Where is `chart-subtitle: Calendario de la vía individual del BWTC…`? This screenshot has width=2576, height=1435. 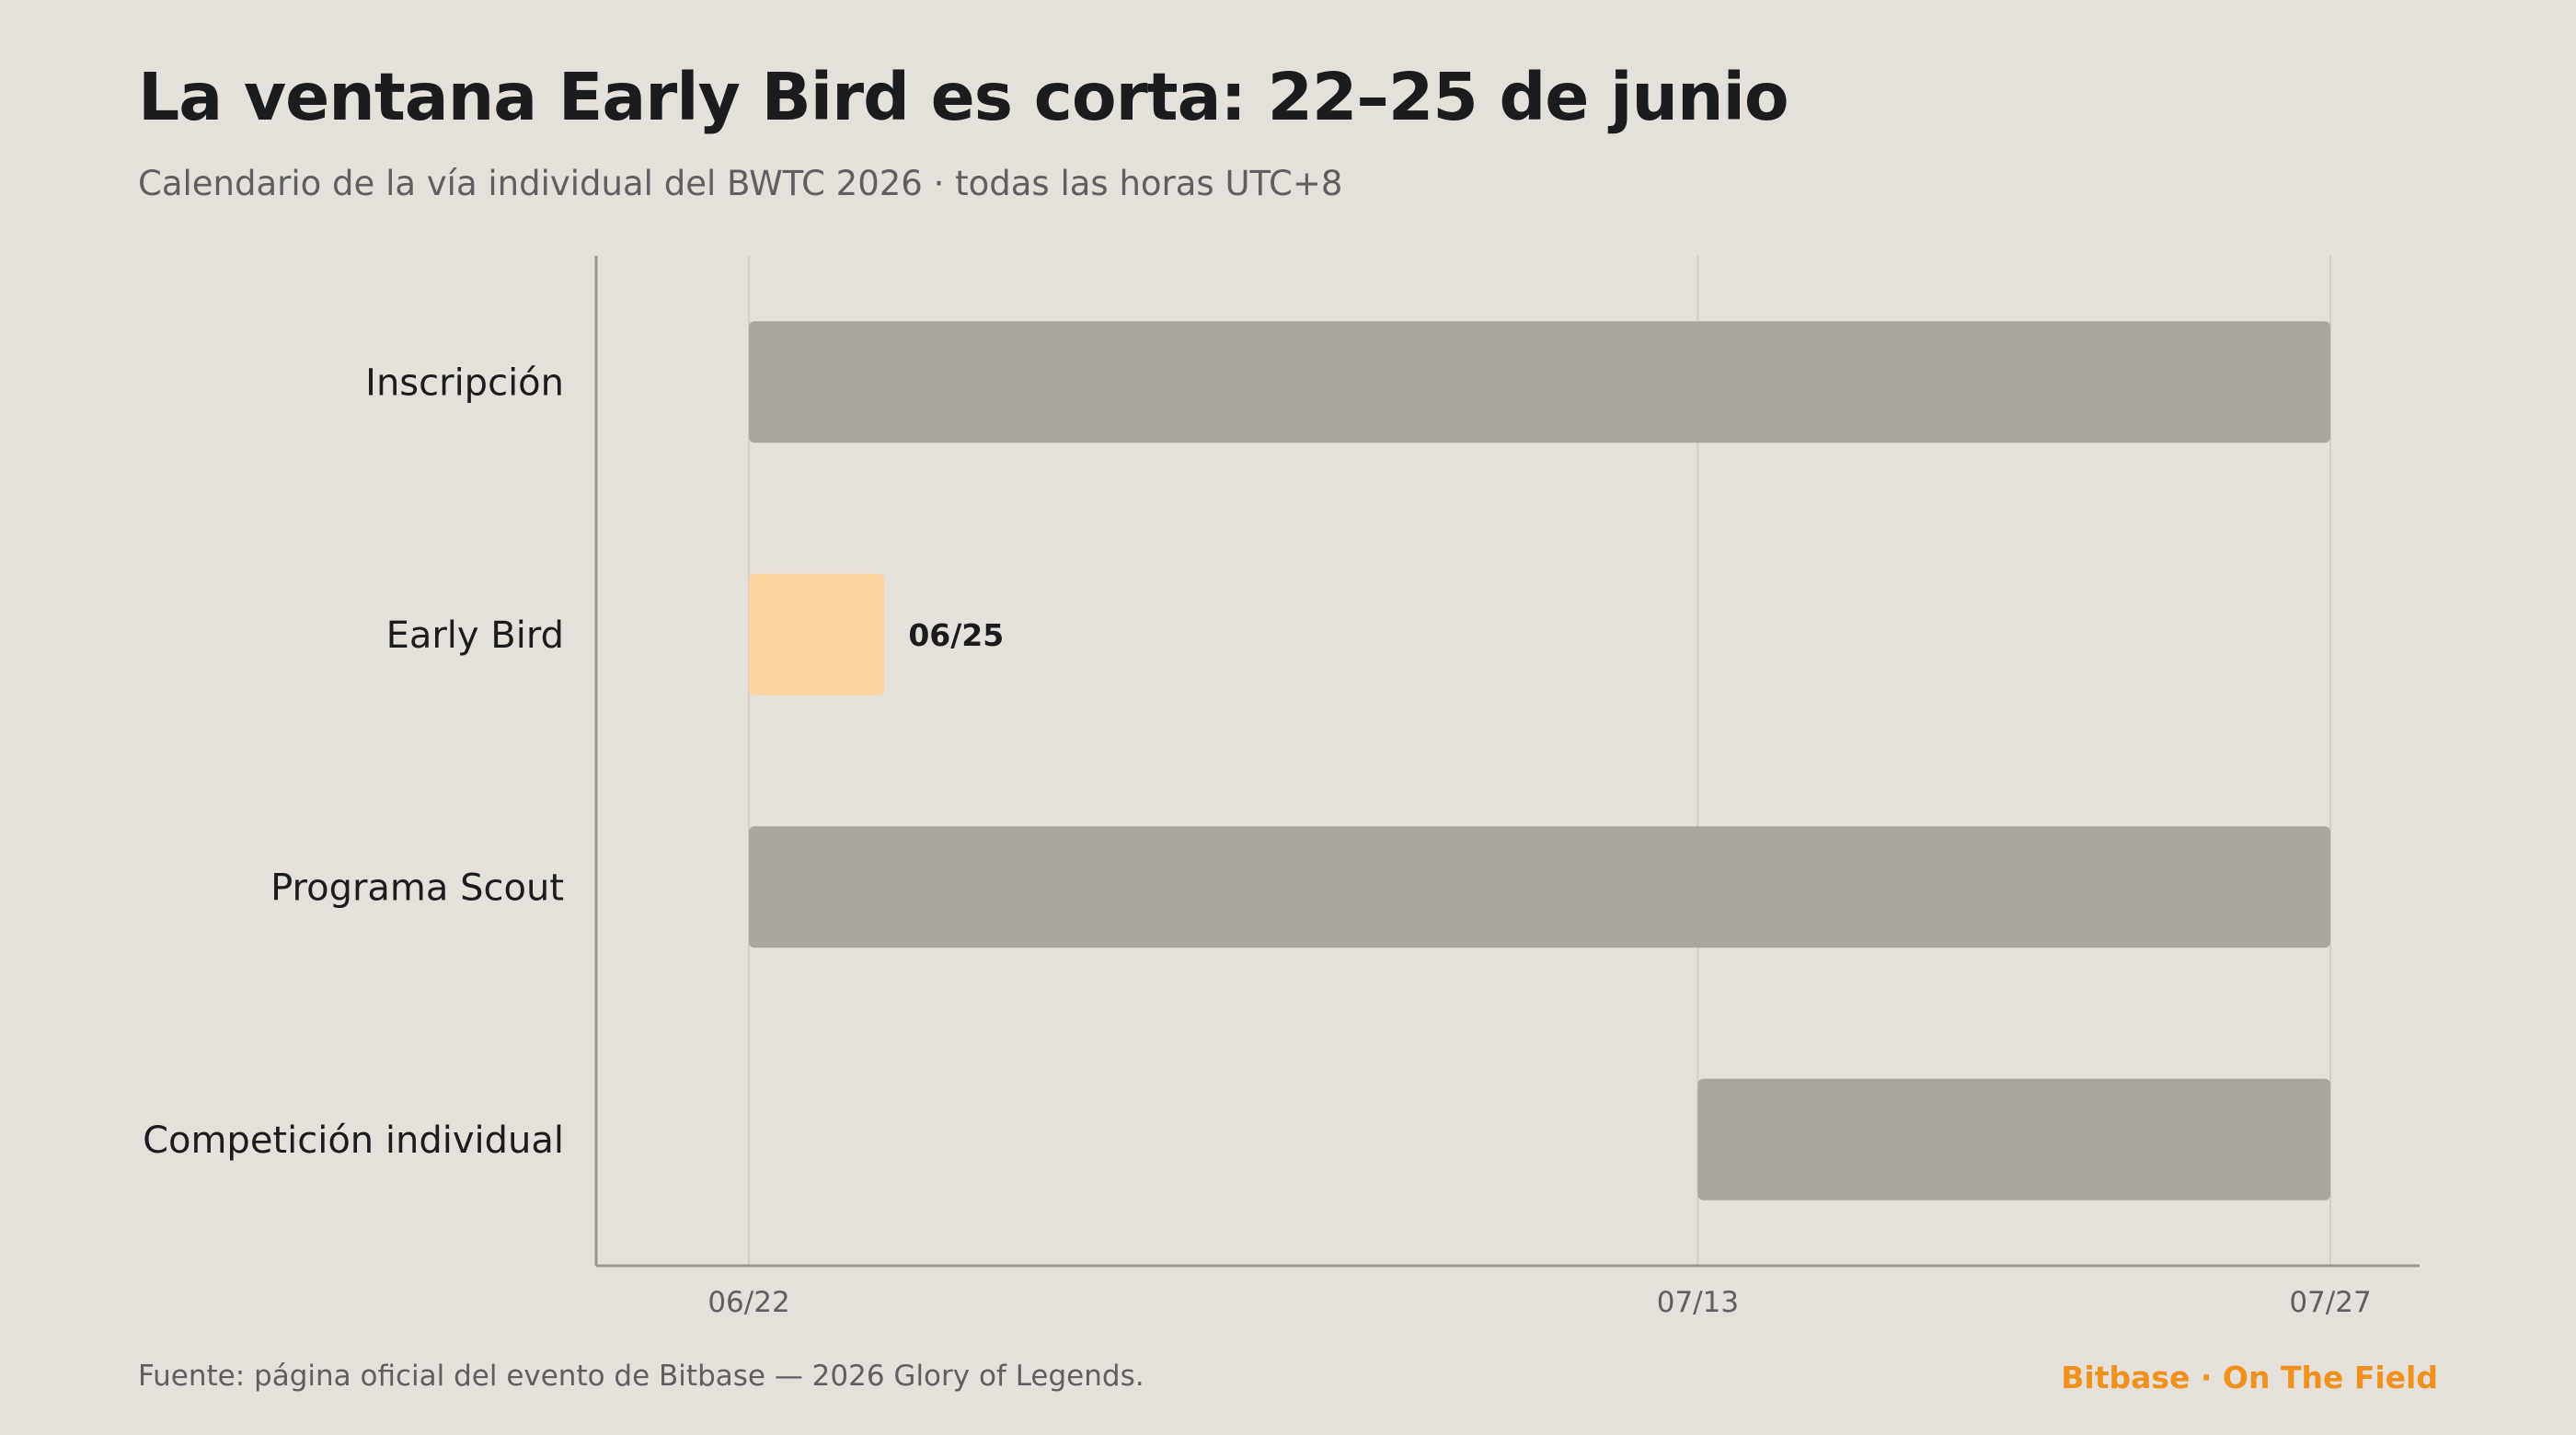 chart-subtitle: Calendario de la vía individual del BWTC… is located at coordinates (740, 183).